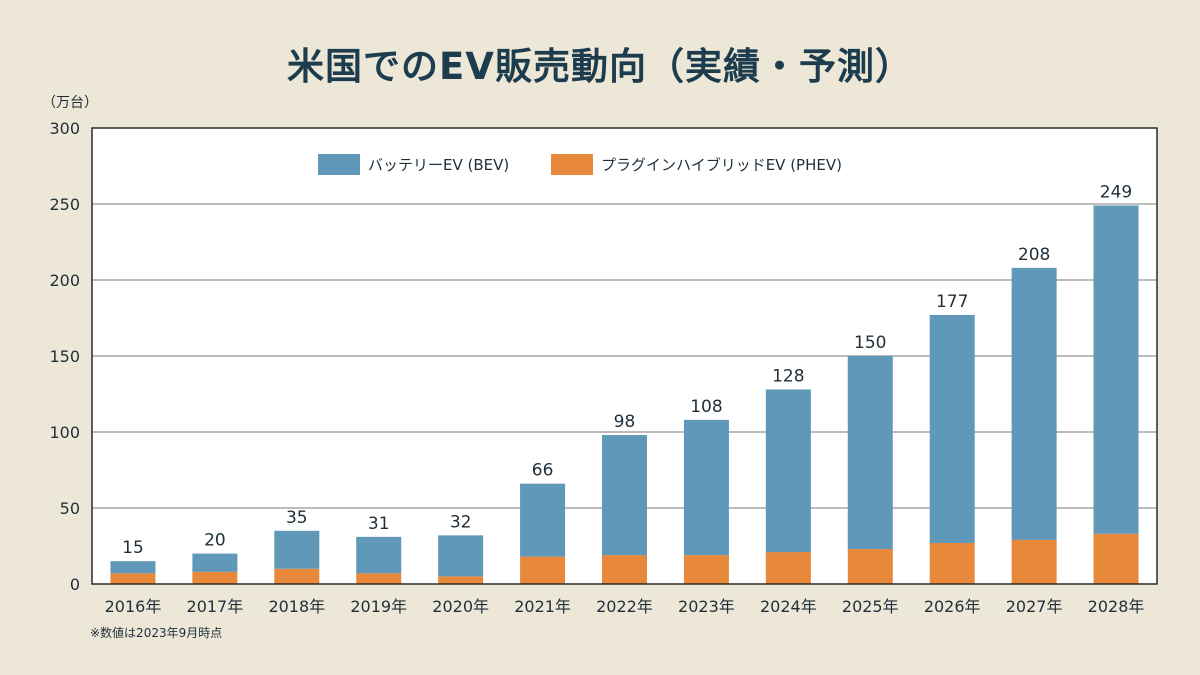  I want to click on data-label: 150, so click(870, 343).